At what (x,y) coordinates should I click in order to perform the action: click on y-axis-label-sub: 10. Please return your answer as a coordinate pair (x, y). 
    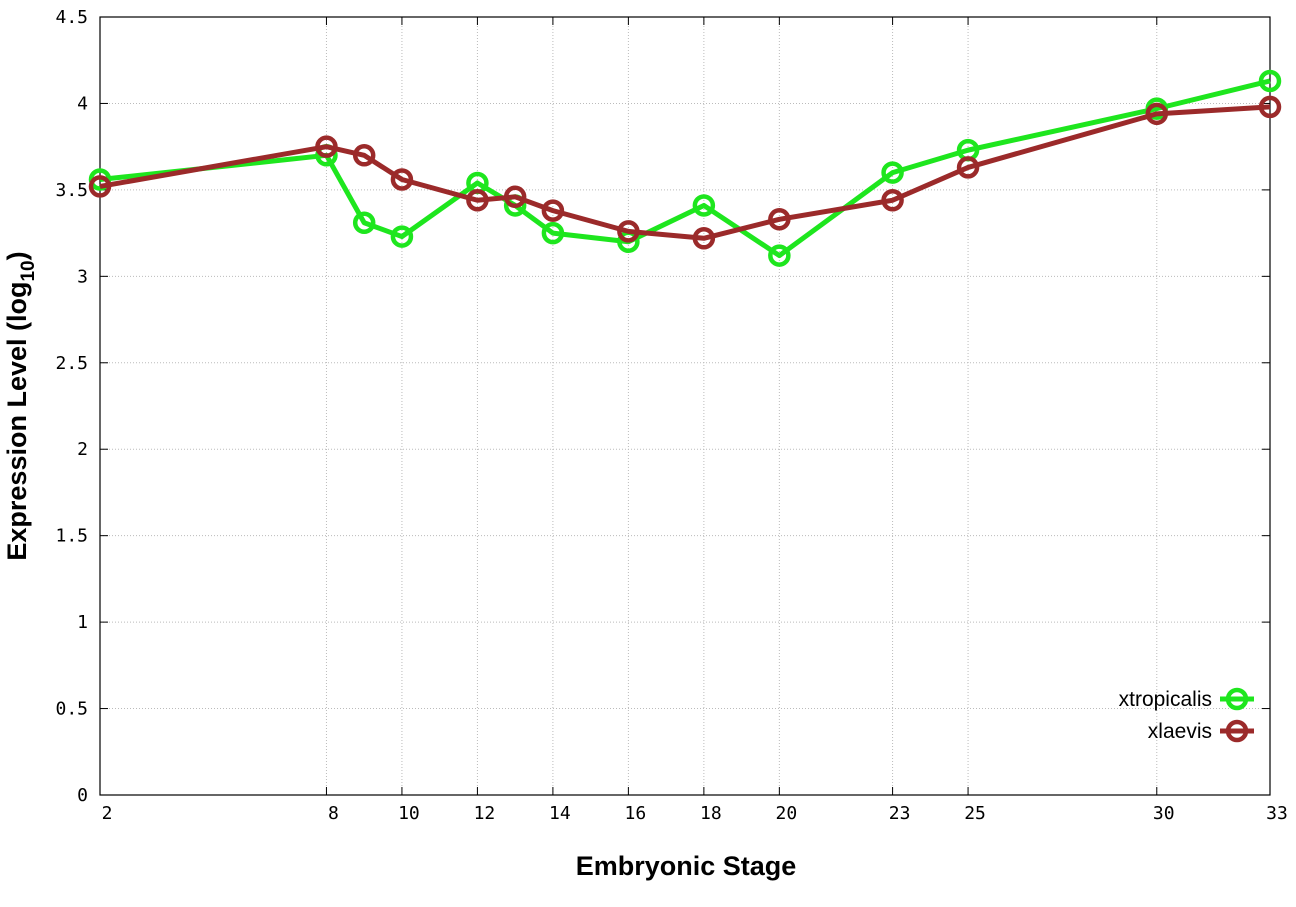
    Looking at the image, I should click on (28, 270).